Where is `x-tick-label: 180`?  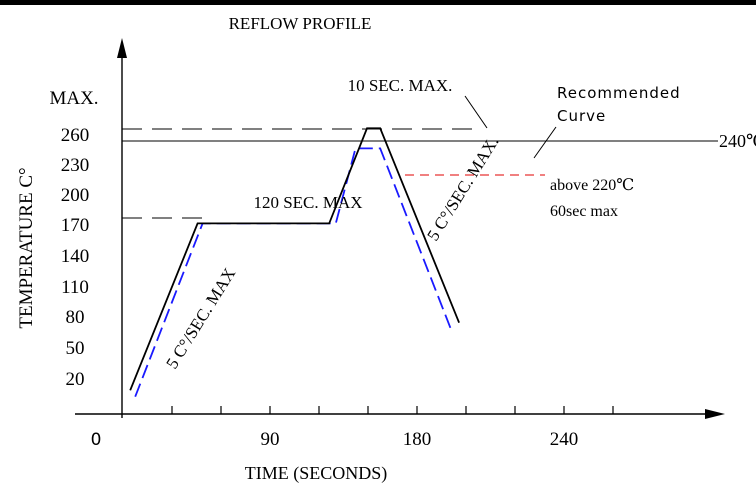
x-tick-label: 180 is located at coordinates (417, 439).